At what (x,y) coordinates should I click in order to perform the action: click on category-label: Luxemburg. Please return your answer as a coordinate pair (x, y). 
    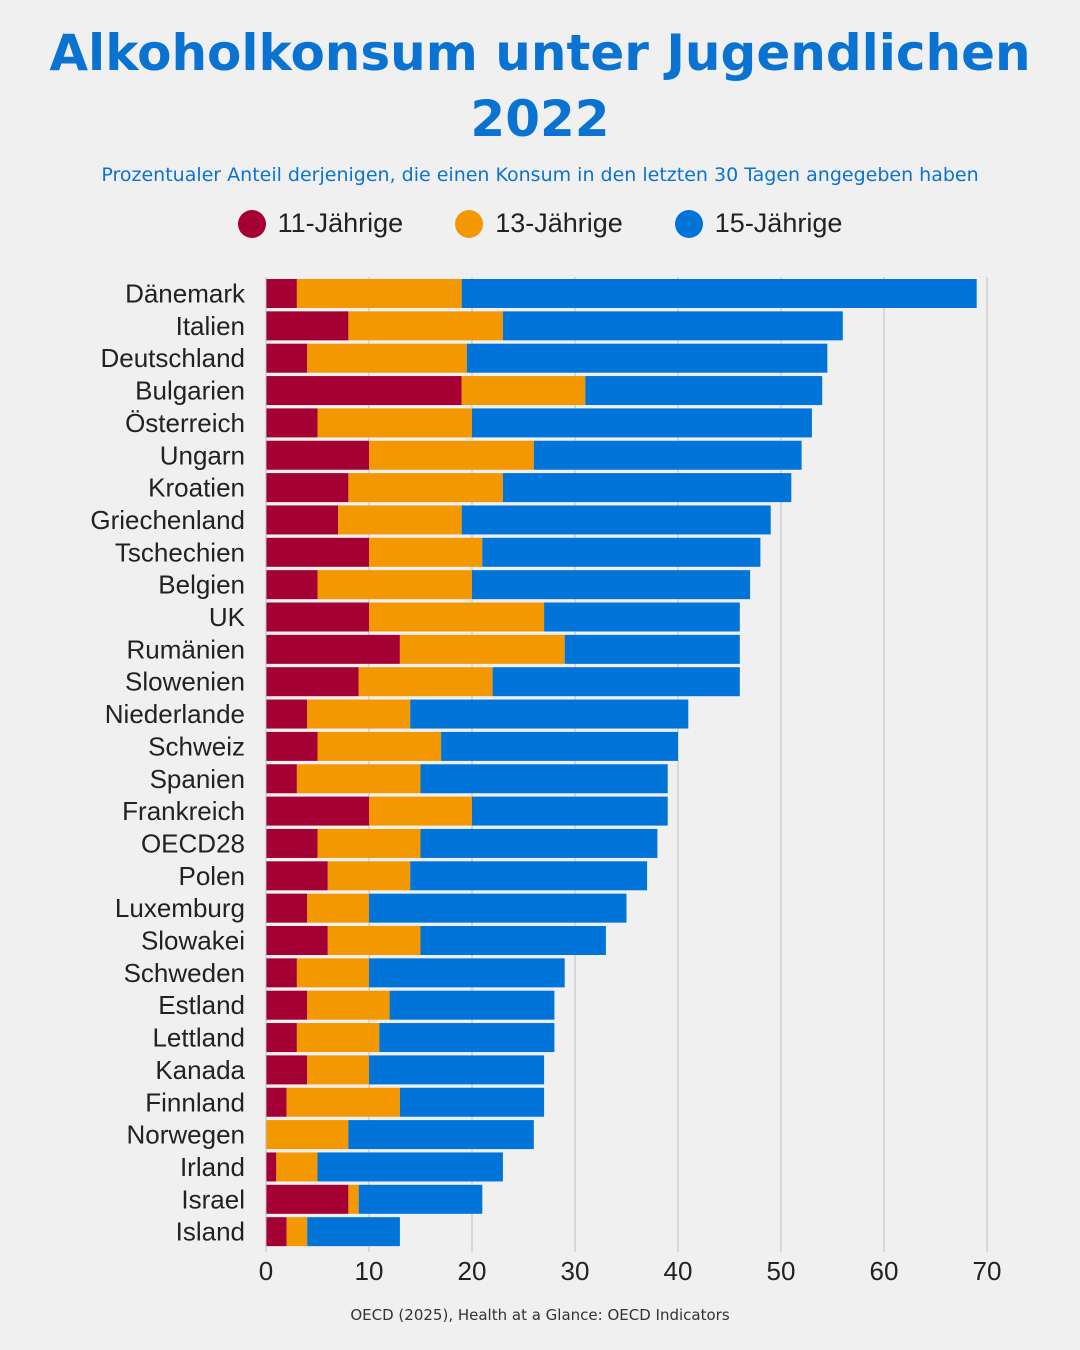
    Looking at the image, I should click on (180, 908).